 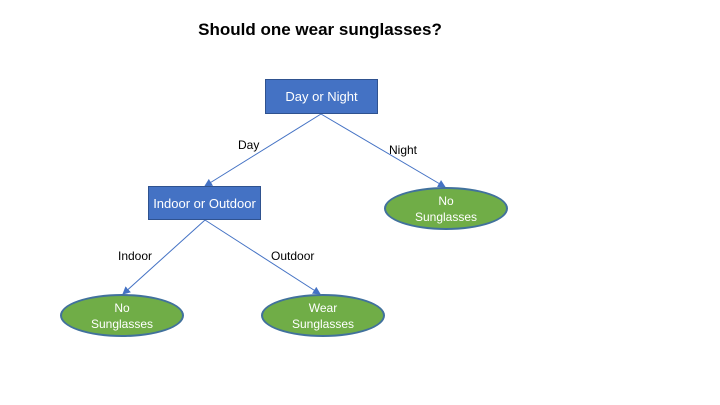 I want to click on leaf-outdoor-wear-sunglasses: Wear Sunglasses, so click(x=323, y=315).